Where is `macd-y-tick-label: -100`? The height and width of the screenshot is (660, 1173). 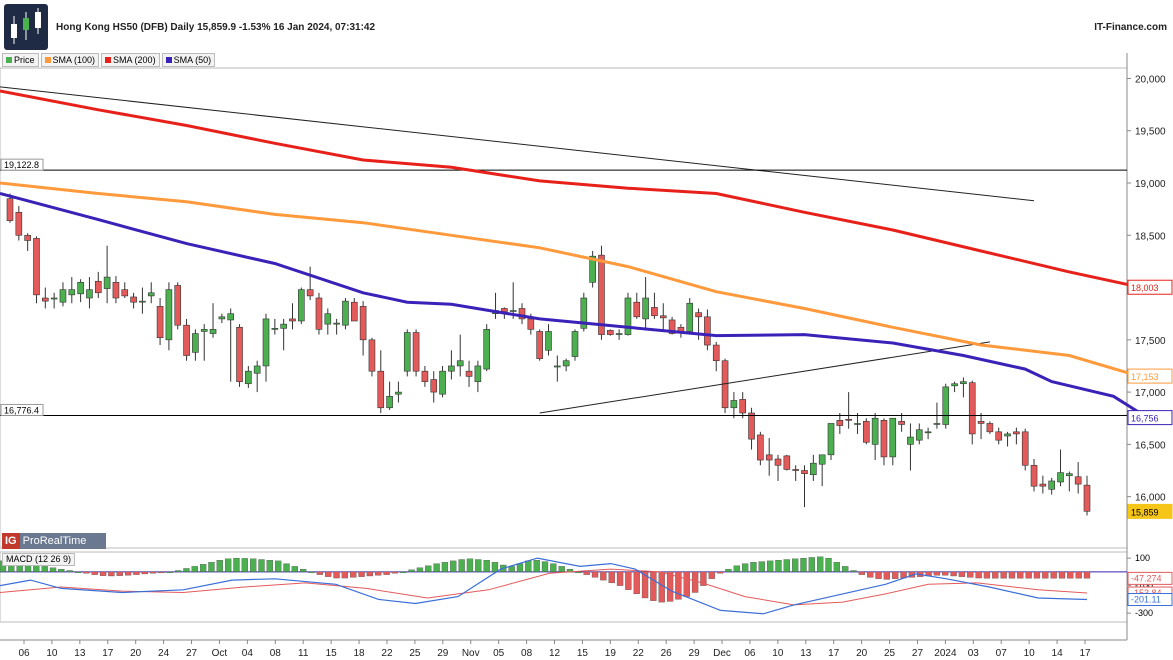 macd-y-tick-label: -100 is located at coordinates (1144, 586).